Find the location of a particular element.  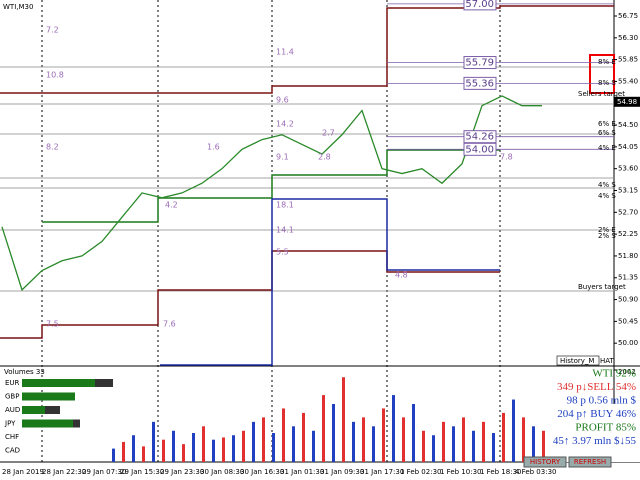

panel-button-label: REFRESH is located at coordinates (590, 462).